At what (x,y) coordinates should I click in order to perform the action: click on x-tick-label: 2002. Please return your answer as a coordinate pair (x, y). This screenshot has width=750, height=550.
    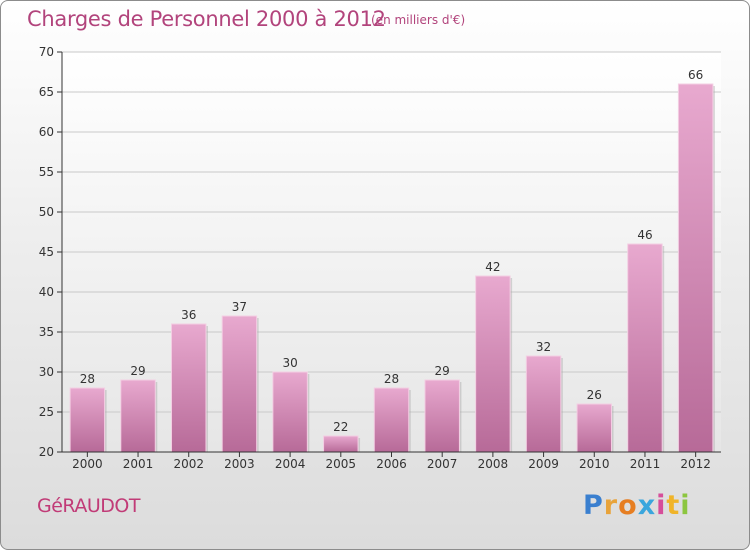
    Looking at the image, I should click on (188, 464).